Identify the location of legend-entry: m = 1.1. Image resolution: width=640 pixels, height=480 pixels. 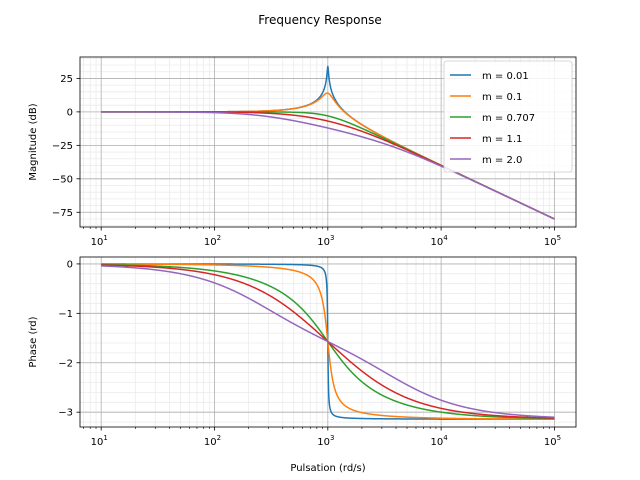
(502, 139).